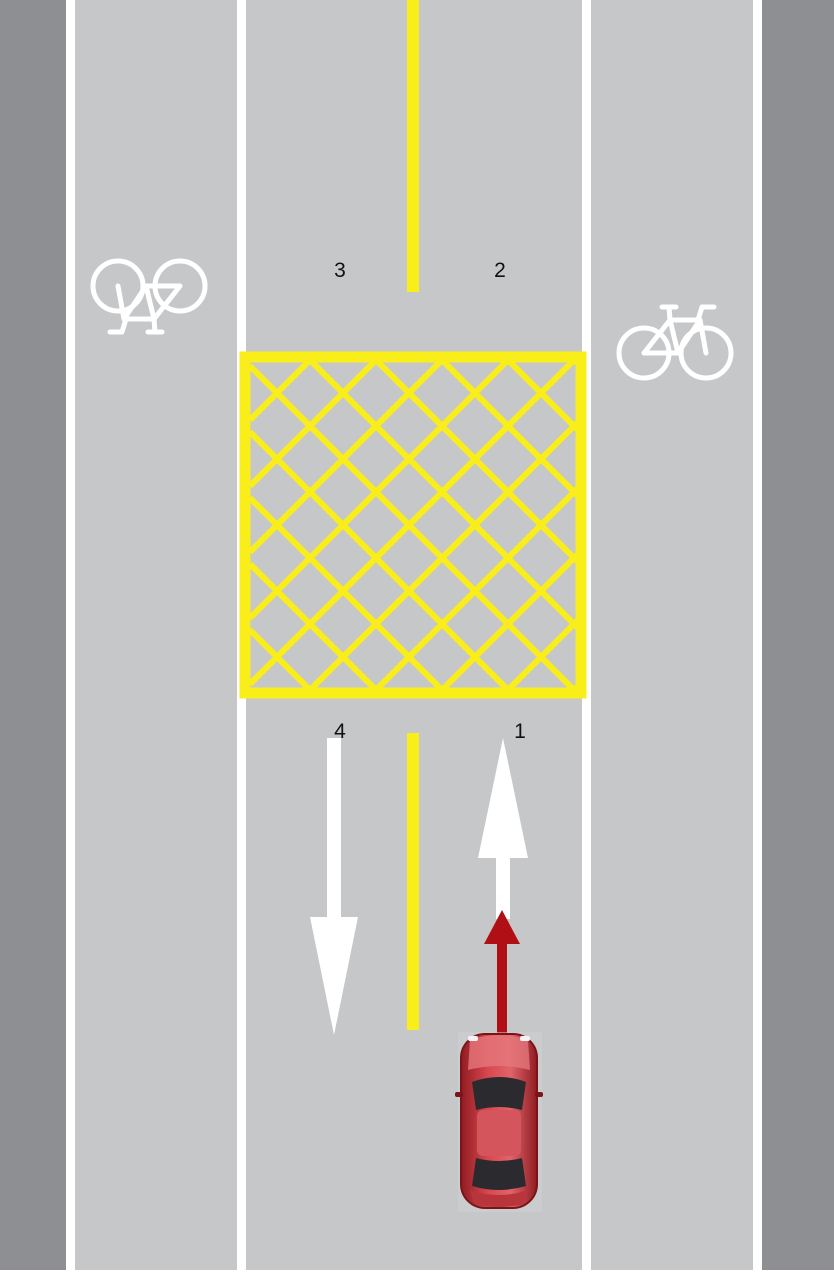 The image size is (834, 1276). I want to click on yellow-box-junction, so click(413, 525).